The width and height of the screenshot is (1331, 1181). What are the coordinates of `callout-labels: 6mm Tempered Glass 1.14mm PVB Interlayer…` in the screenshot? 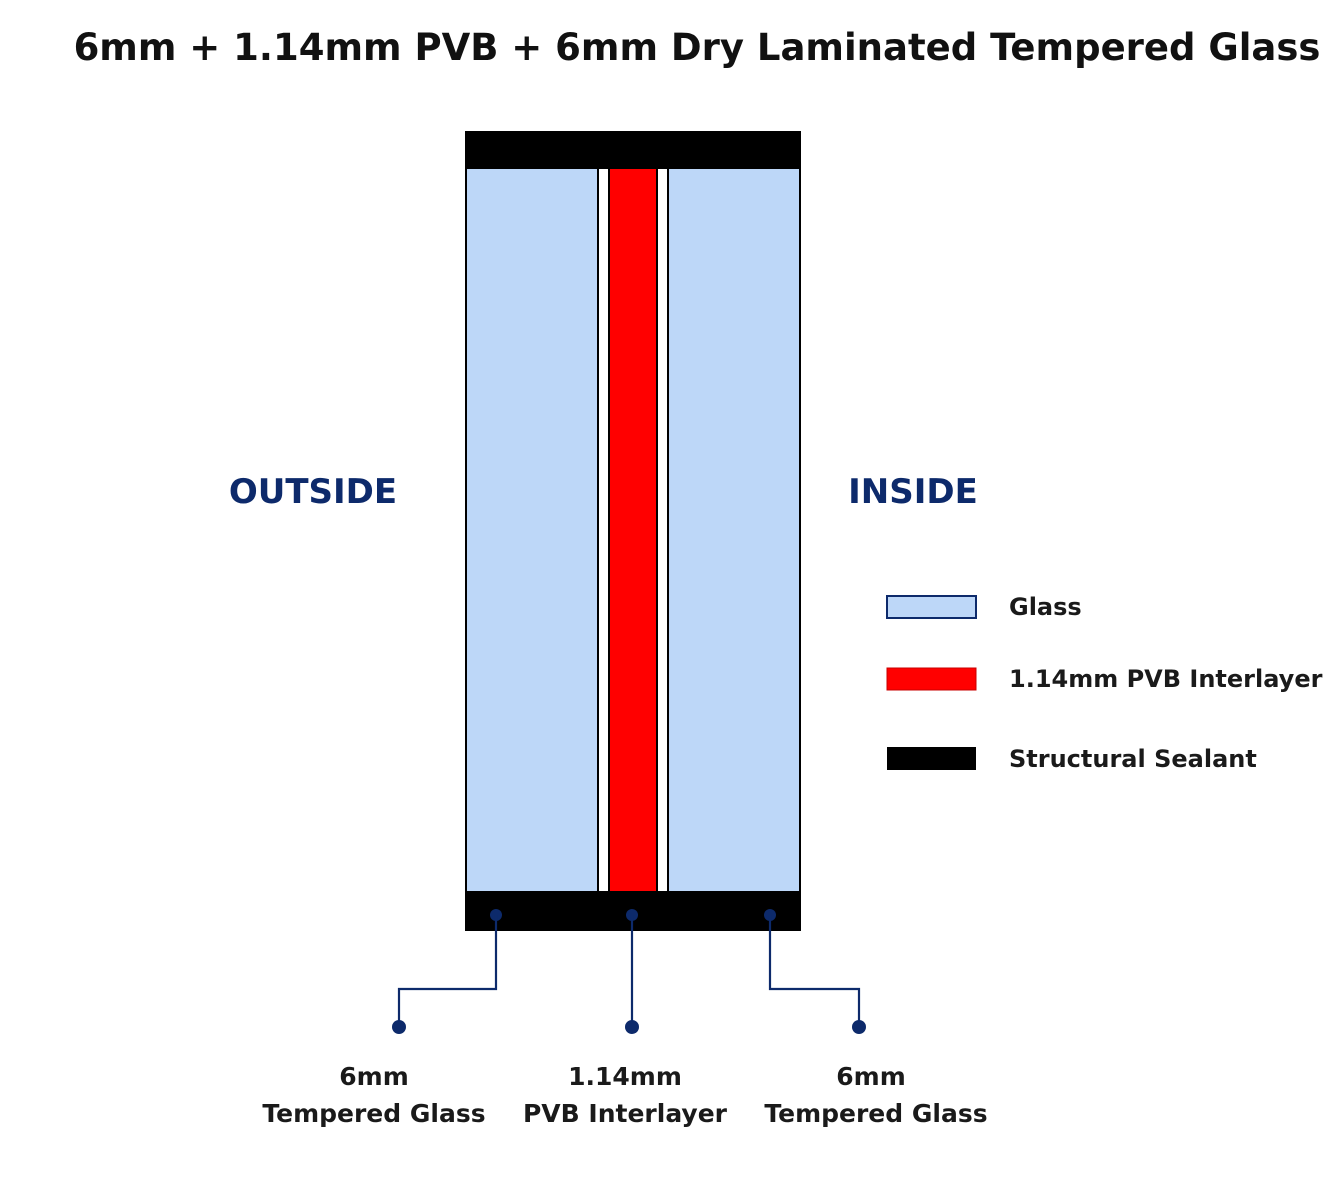 It's located at (624, 1095).